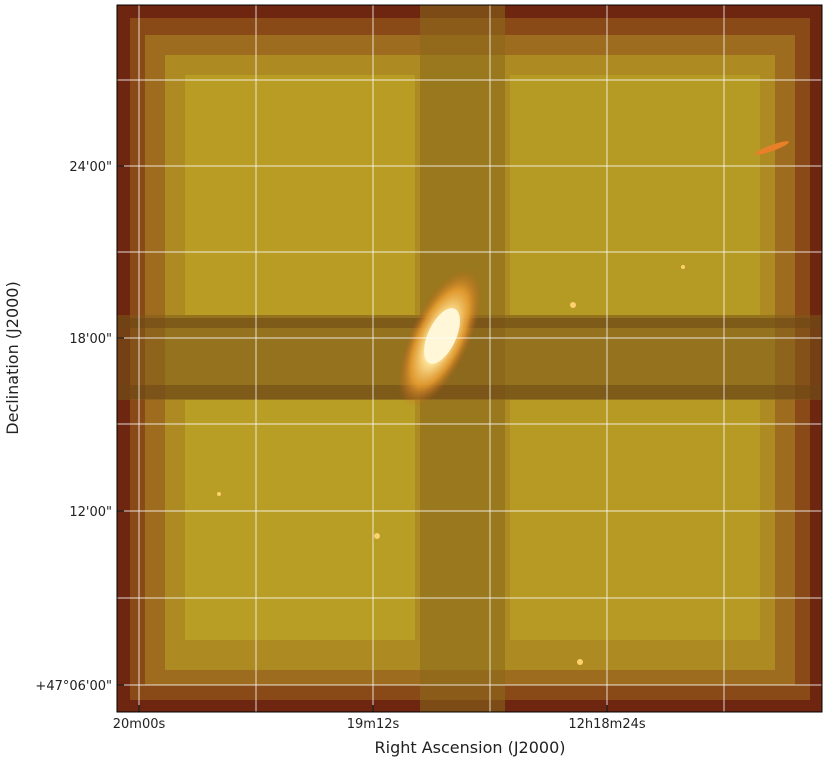 The height and width of the screenshot is (768, 830). I want to click on y-axis-label: Declination (J2000), so click(12, 357).